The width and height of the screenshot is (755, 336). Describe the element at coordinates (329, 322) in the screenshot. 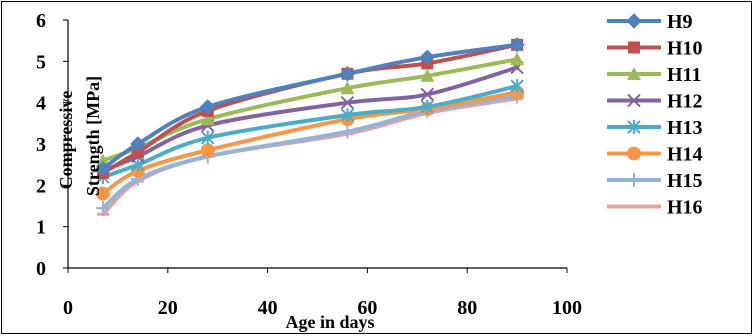

I see `x-axis-label: Age in days` at that location.